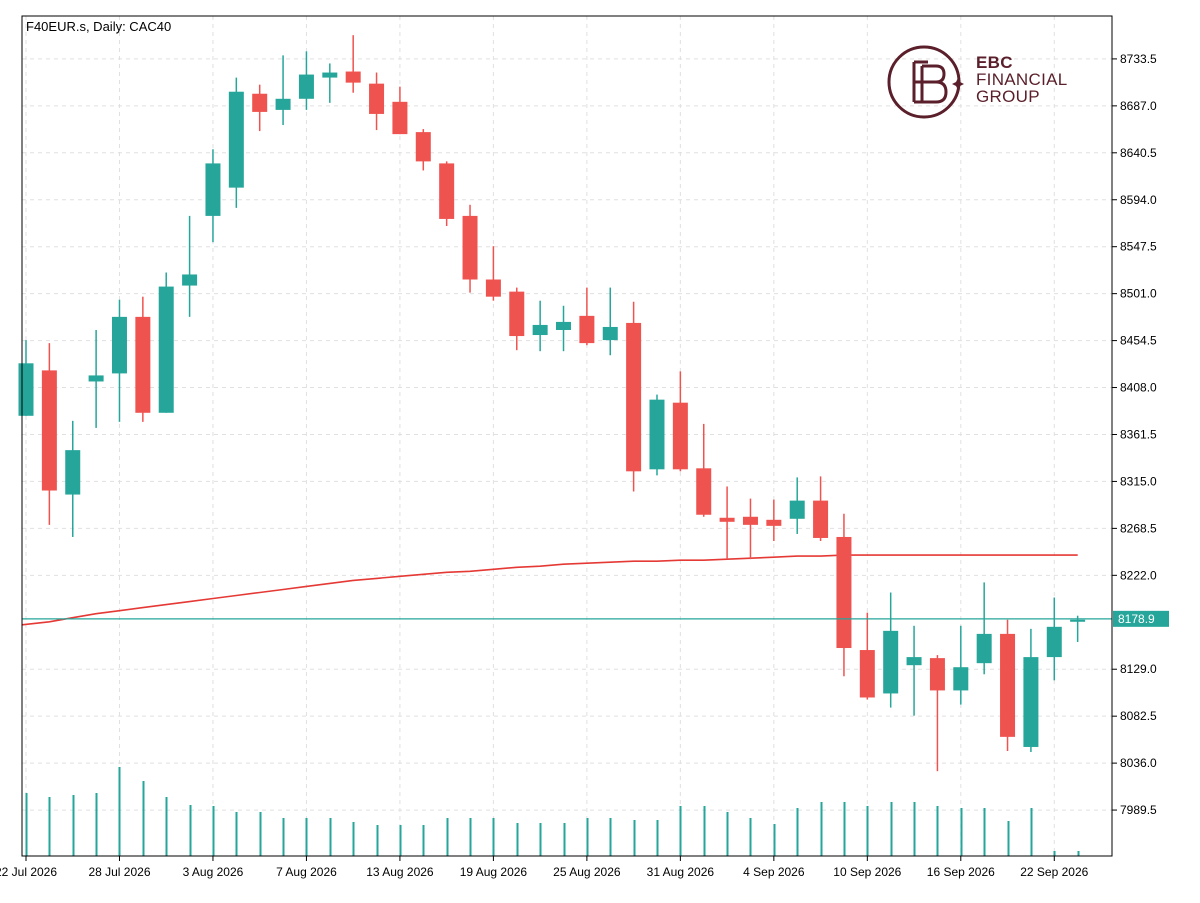  Describe the element at coordinates (1136, 619) in the screenshot. I see `current-price-label: 8178.9` at that location.